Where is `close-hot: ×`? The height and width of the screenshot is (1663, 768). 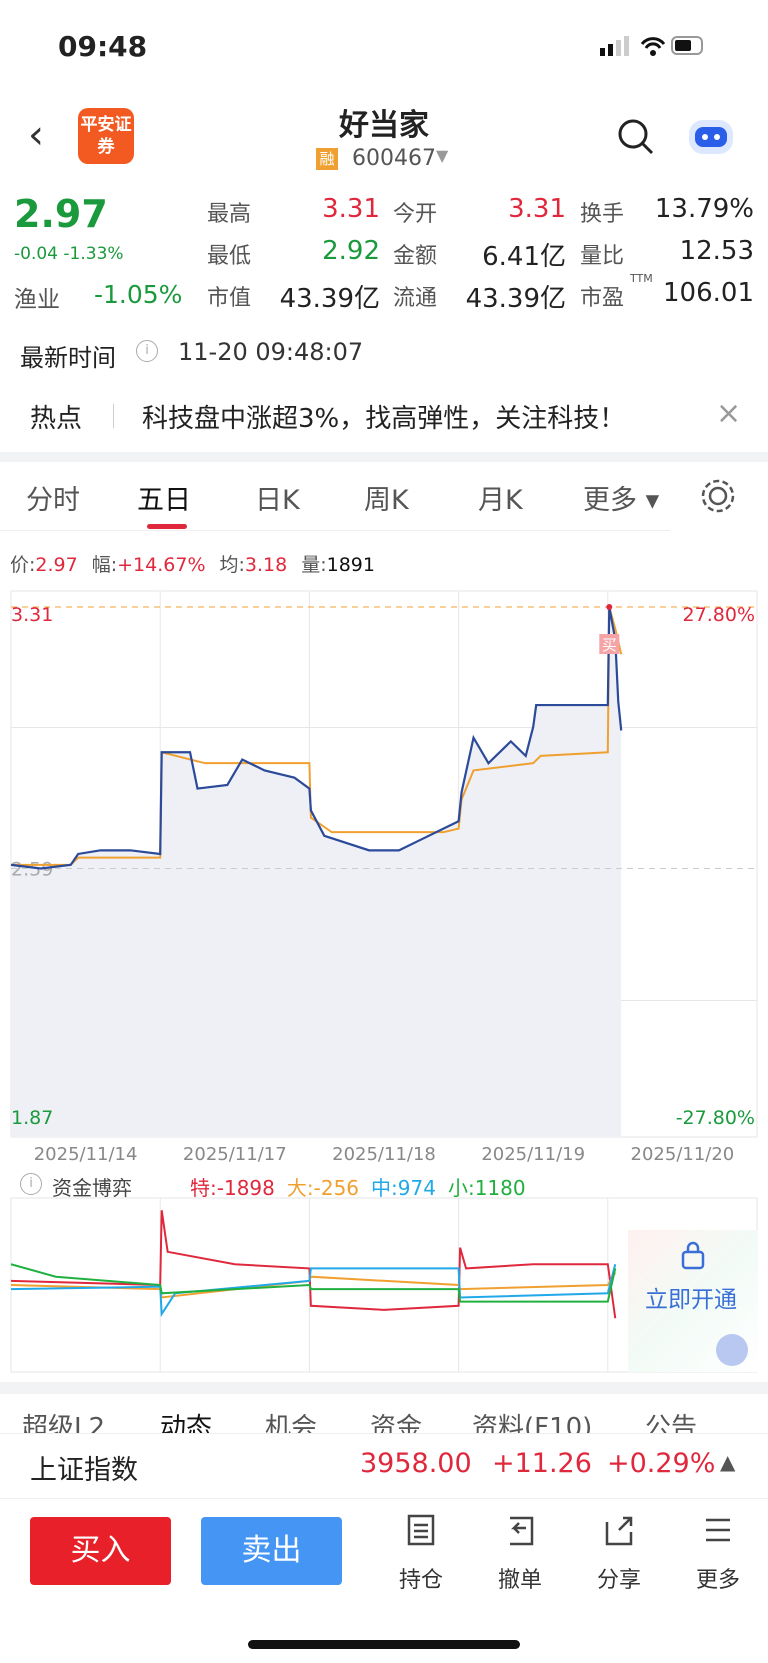 close-hot: × is located at coordinates (729, 413).